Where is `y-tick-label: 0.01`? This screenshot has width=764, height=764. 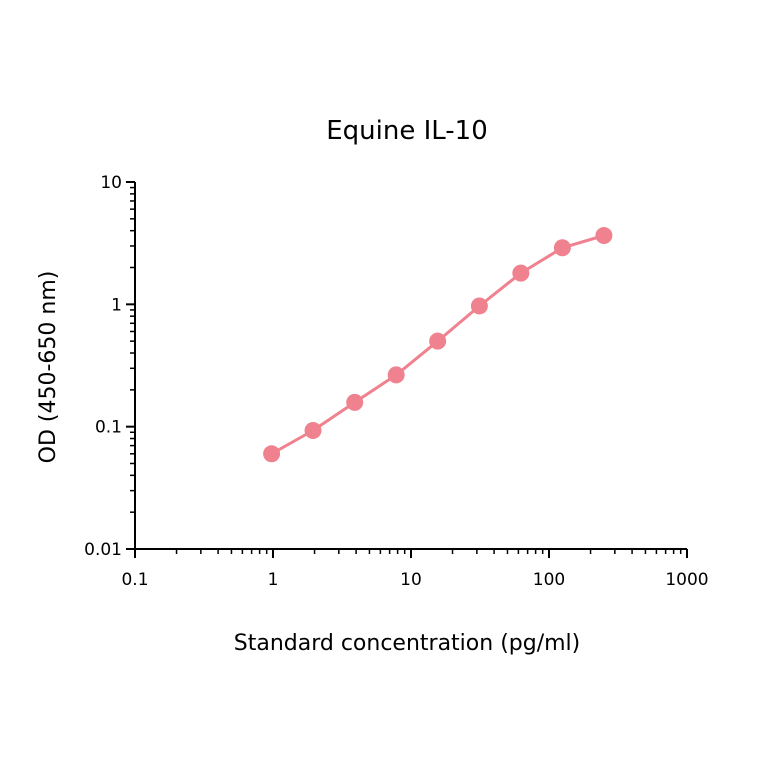
y-tick-label: 0.01 is located at coordinates (103, 550).